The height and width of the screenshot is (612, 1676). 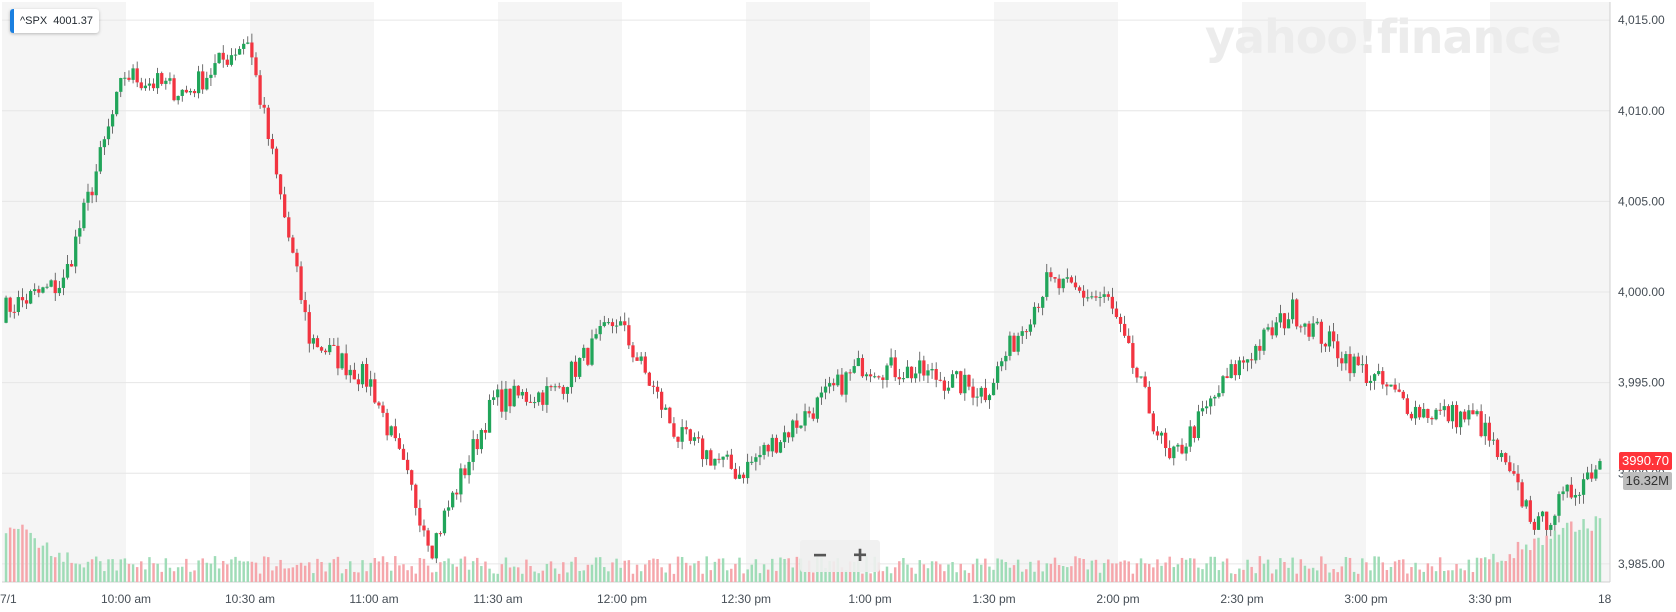 I want to click on zoom-in-button: +, so click(x=859, y=555).